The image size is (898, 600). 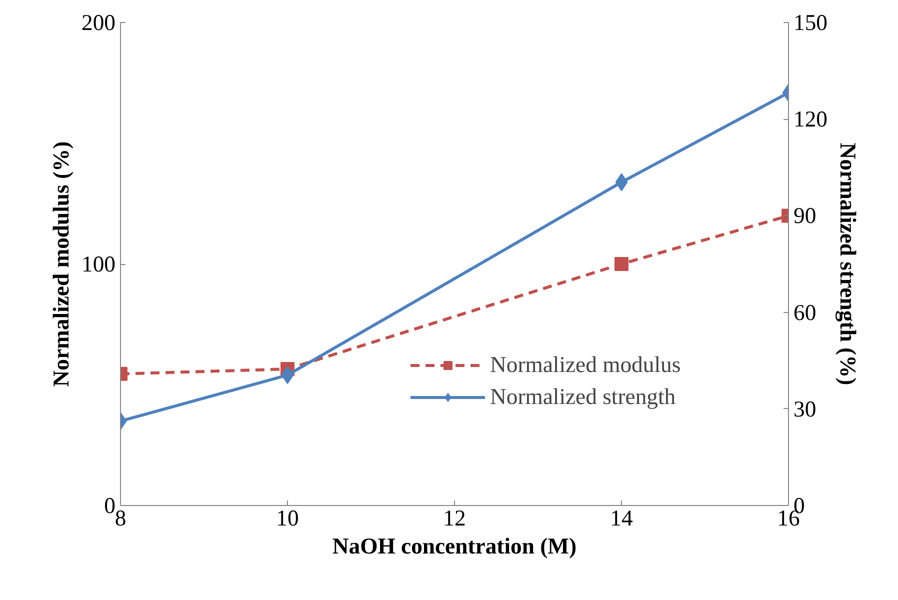 What do you see at coordinates (61, 264) in the screenshot?
I see `y-axis-title: Normalized modulus (%)` at bounding box center [61, 264].